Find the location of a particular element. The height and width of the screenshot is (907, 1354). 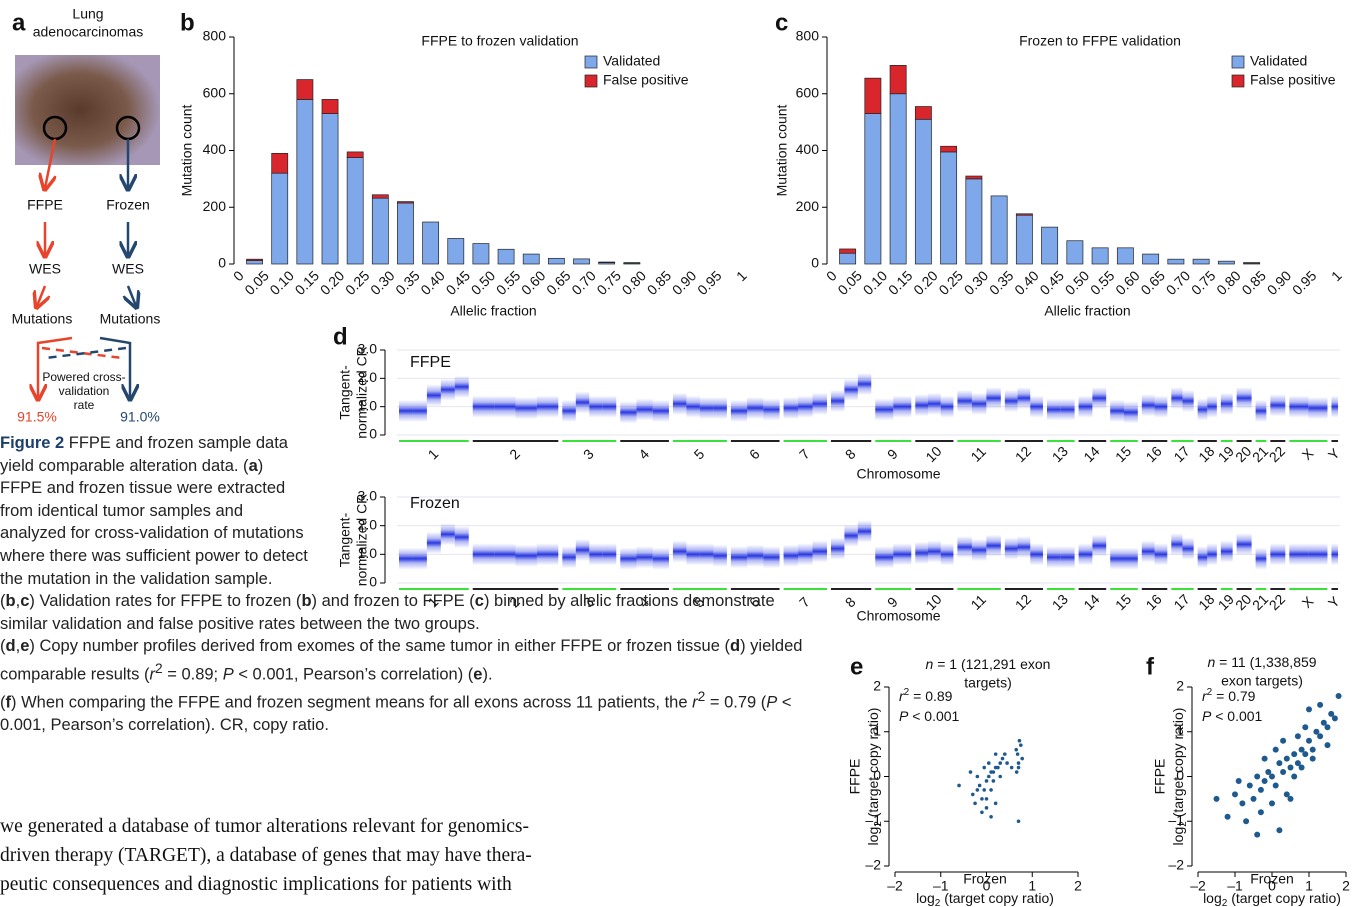

caption-text: ) Validation rates for FFPE to frozen ( is located at coordinates (165, 601).